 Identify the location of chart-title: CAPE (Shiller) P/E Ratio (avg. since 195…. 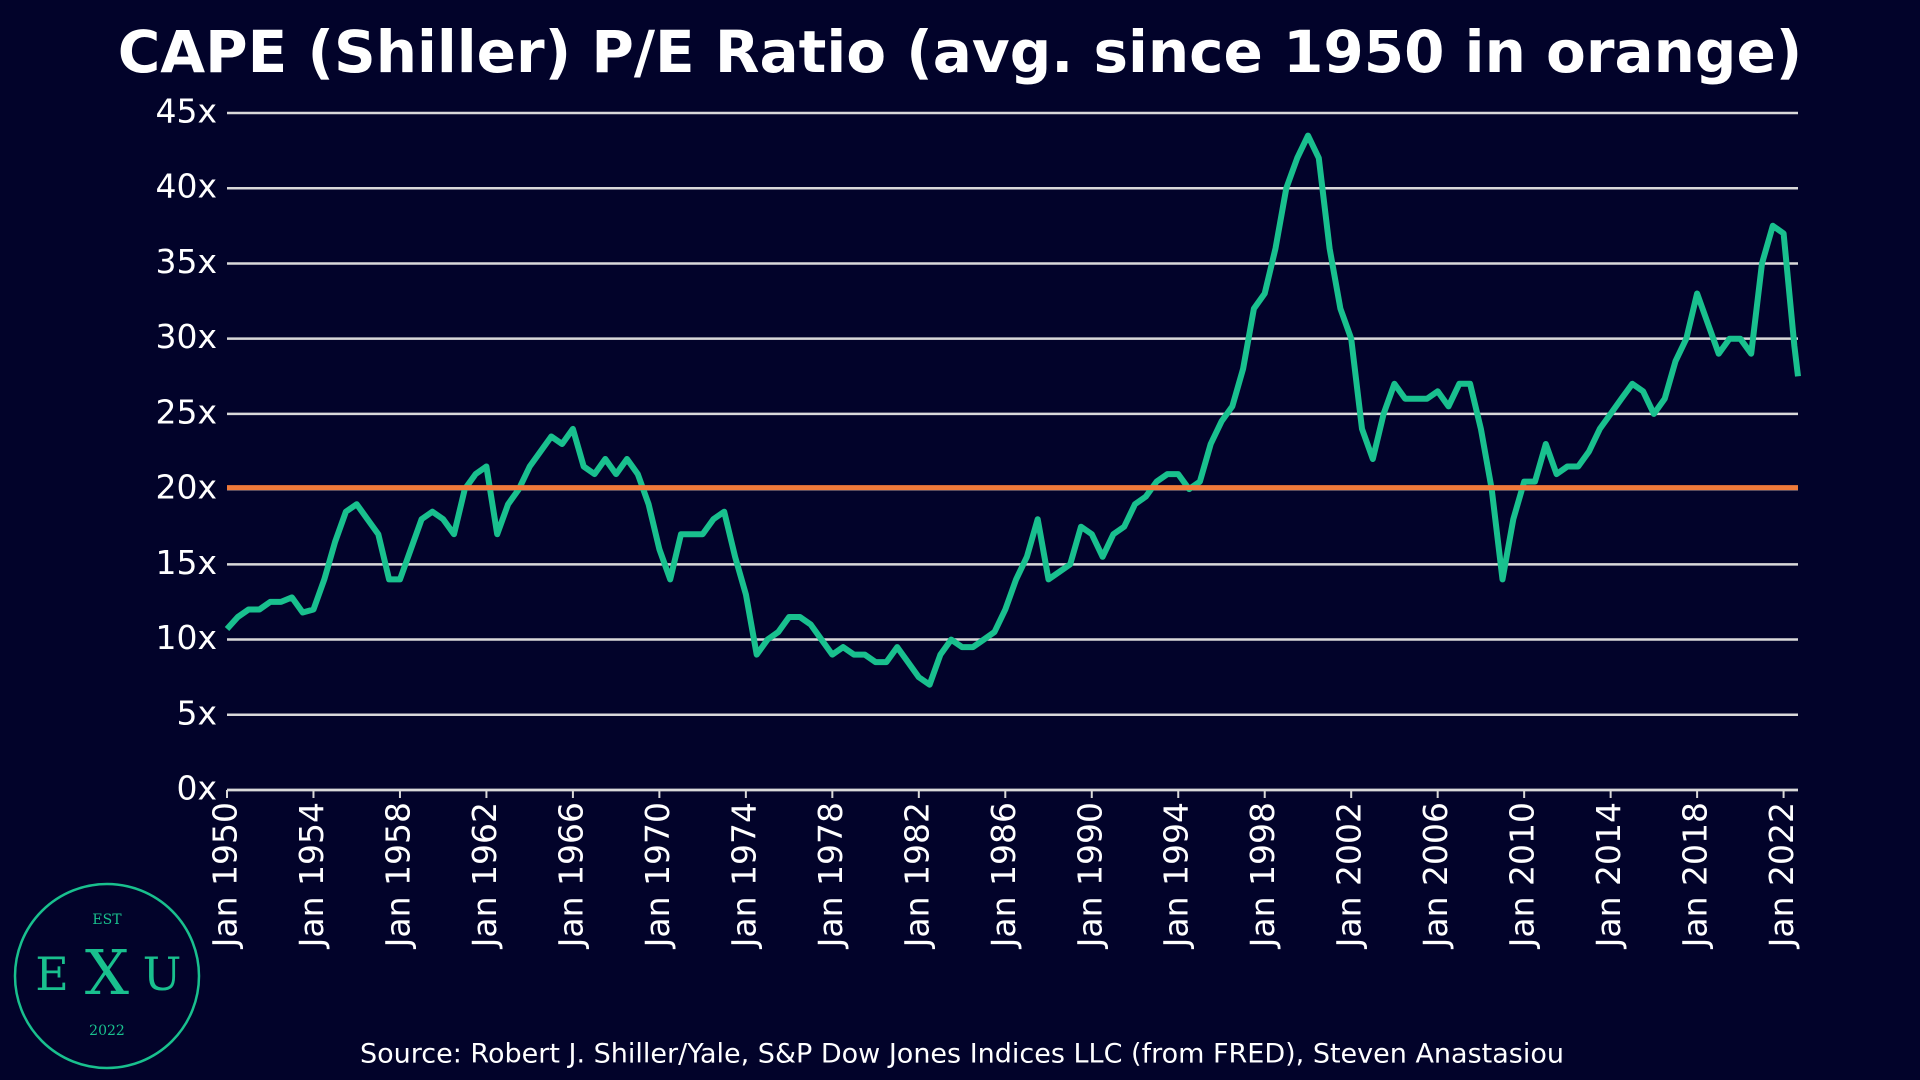
(960, 52).